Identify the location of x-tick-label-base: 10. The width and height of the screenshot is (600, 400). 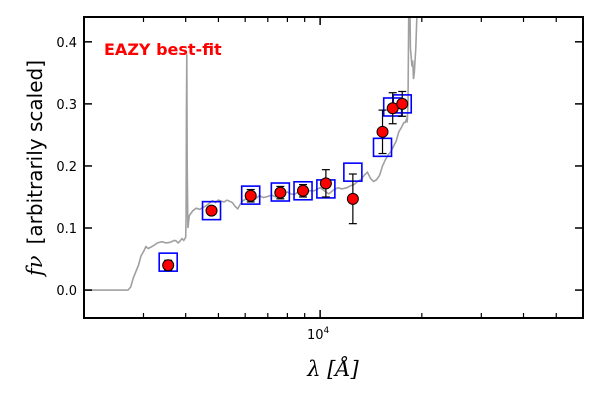
(315, 335).